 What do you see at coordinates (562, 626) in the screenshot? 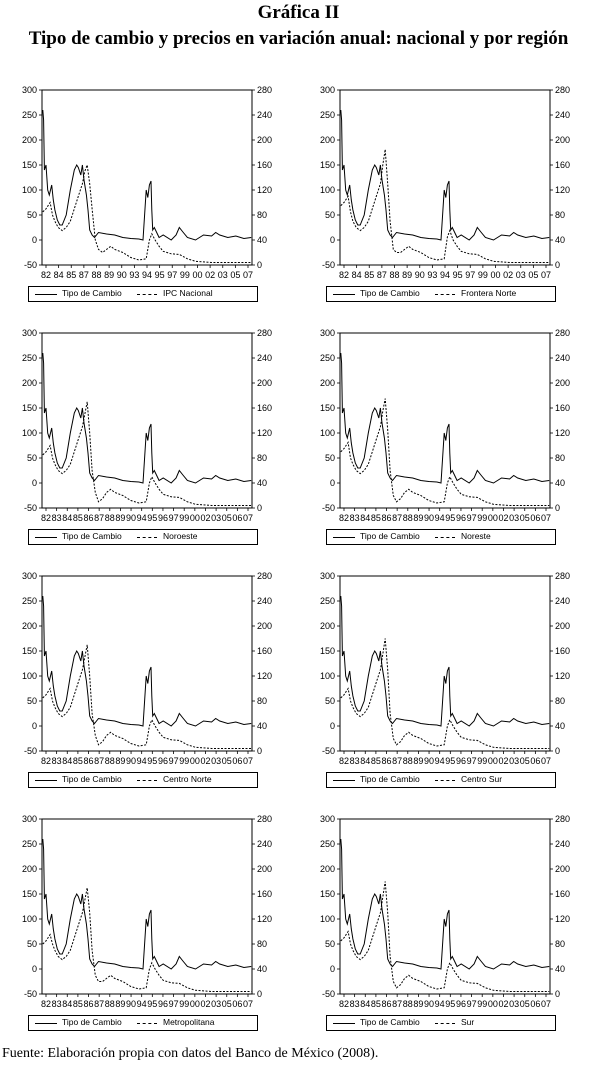
I see `right-tick-label: 200` at bounding box center [562, 626].